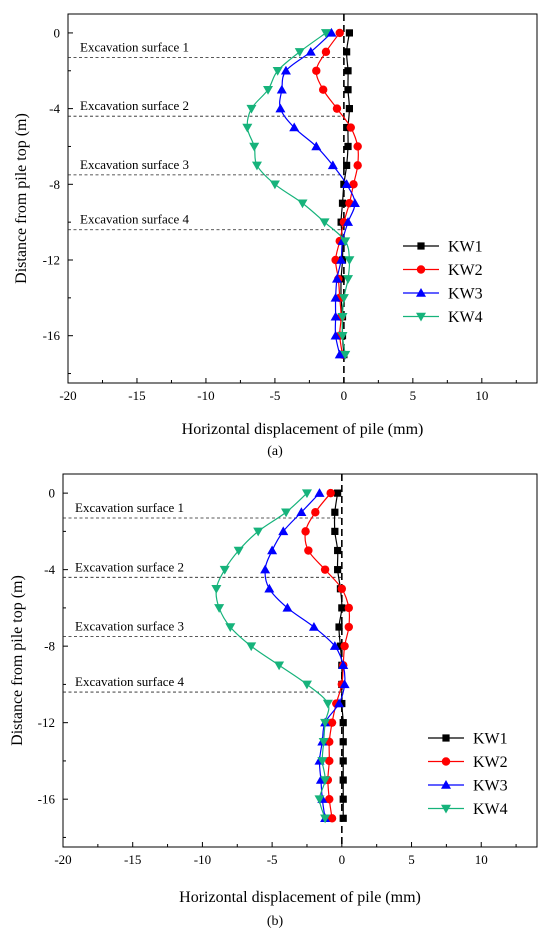 The width and height of the screenshot is (550, 935). Describe the element at coordinates (134, 105) in the screenshot. I see `excavation-surface-label: Excavation surface 2` at that location.